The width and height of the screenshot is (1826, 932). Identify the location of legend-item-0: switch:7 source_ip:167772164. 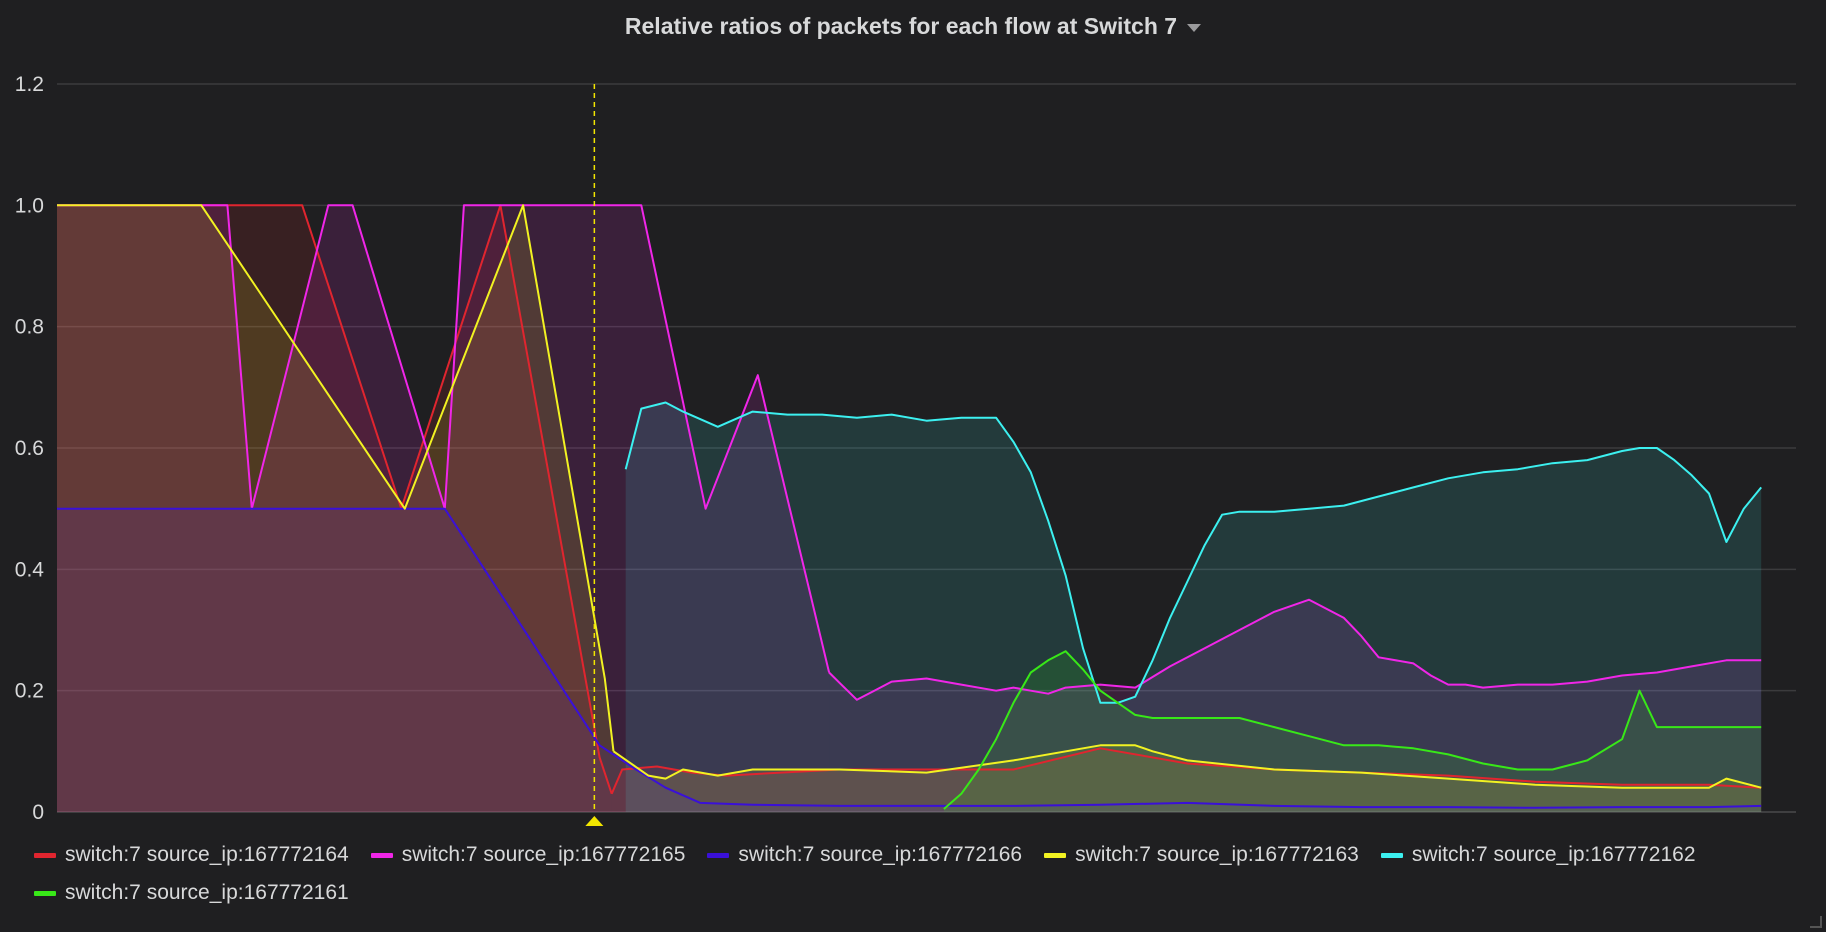
(191, 855).